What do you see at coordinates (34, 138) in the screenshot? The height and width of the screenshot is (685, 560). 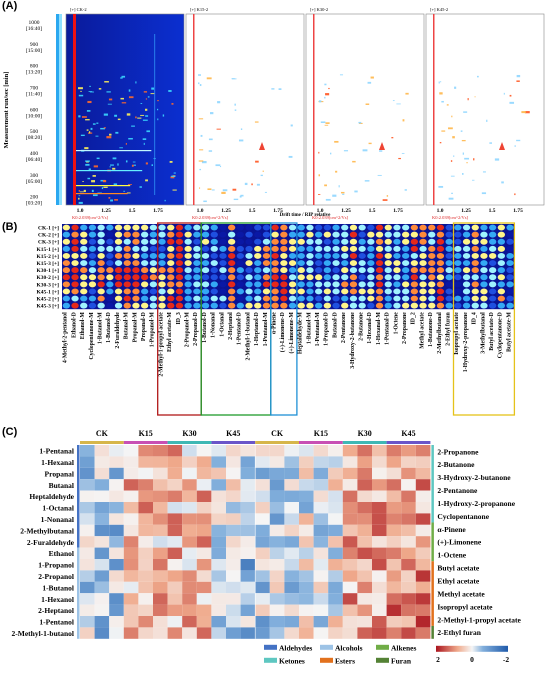 I see `y-tick-time: [08:20]` at bounding box center [34, 138].